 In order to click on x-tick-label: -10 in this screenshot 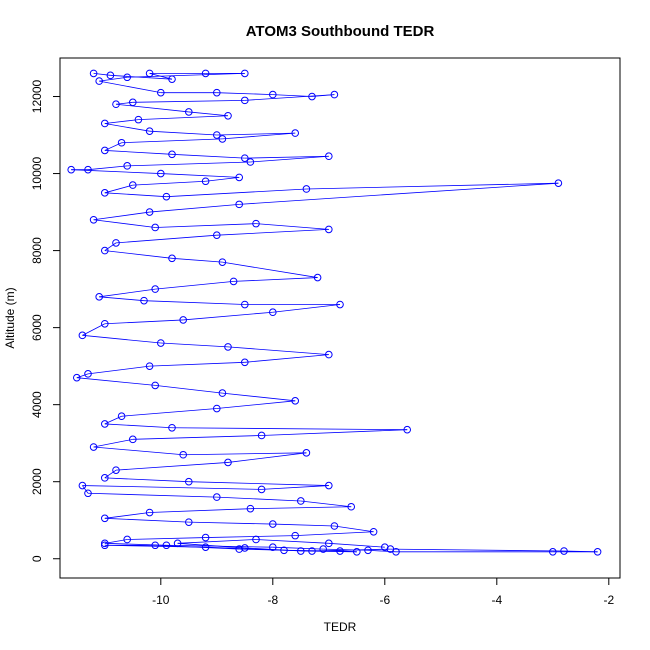, I will do `click(161, 600)`.